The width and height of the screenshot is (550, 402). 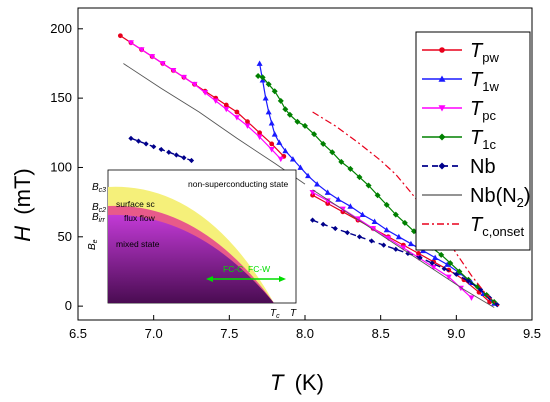 I want to click on legend-entries: Tpw T1w Tpc T1c Nb Nb(N2) Tc,onset, so click(x=476, y=139).